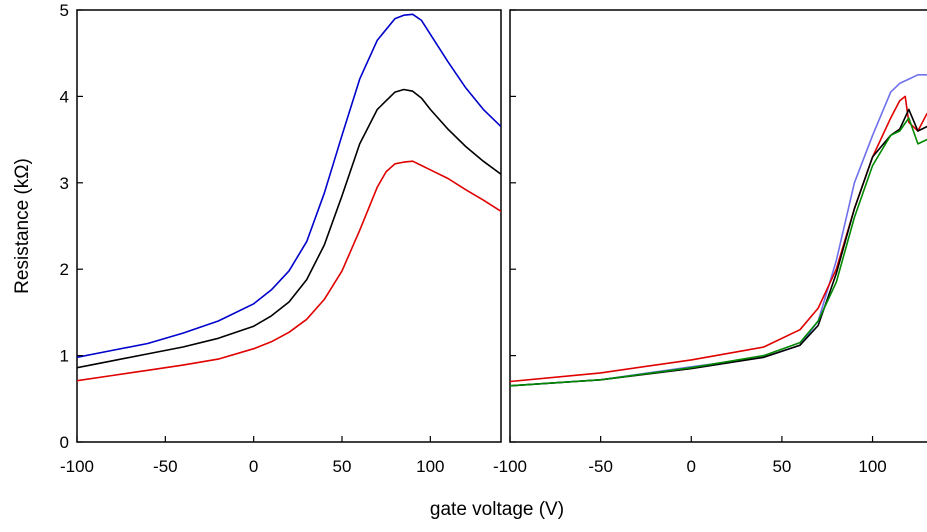 The image size is (927, 532). What do you see at coordinates (600, 466) in the screenshot?
I see `x-tick-label-right: -50` at bounding box center [600, 466].